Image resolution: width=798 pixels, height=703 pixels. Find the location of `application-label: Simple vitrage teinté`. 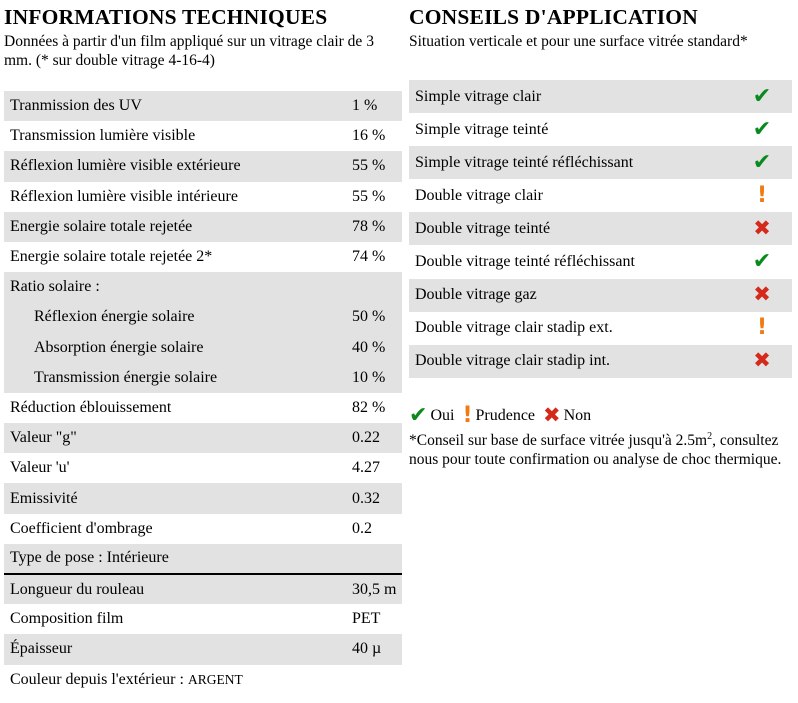

application-label: Simple vitrage teinté is located at coordinates (570, 130).